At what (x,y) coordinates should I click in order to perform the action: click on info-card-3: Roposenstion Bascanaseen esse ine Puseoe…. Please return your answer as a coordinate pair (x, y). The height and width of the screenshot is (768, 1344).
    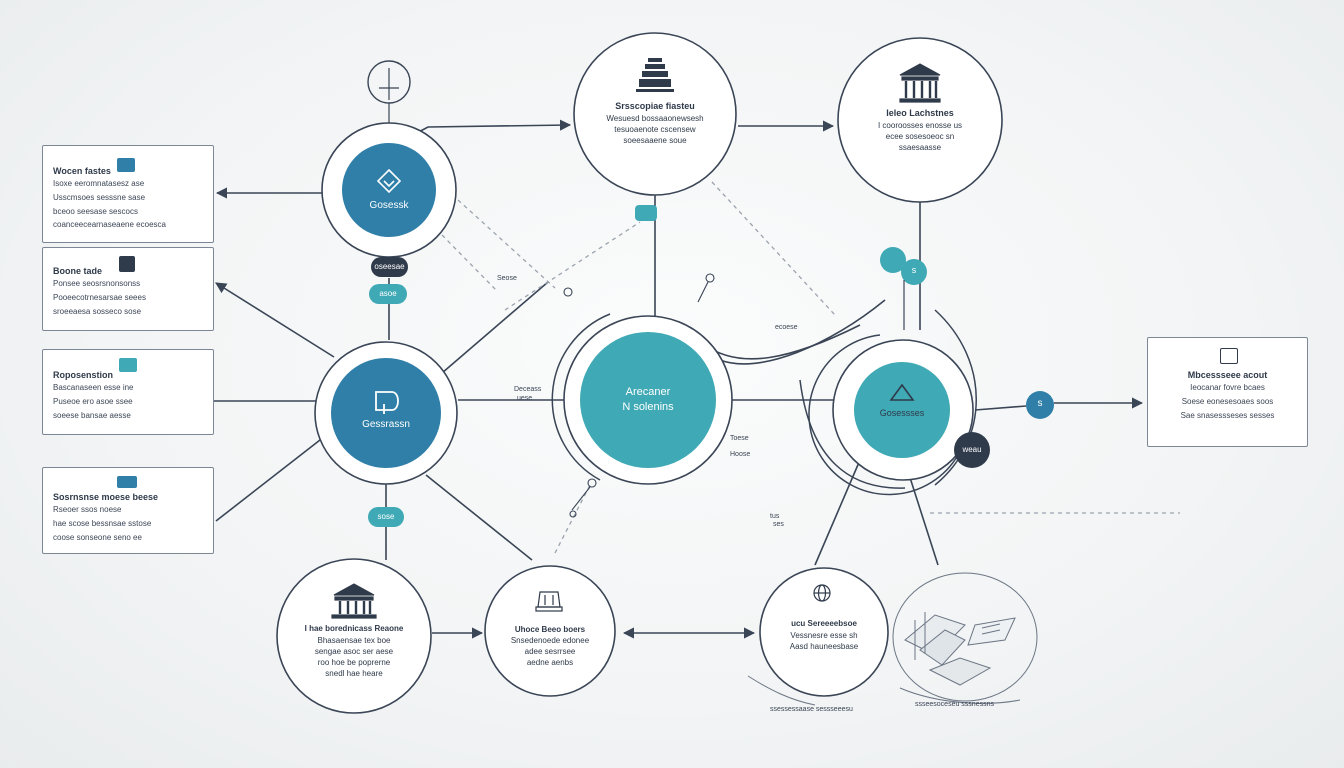
    Looking at the image, I should click on (128, 392).